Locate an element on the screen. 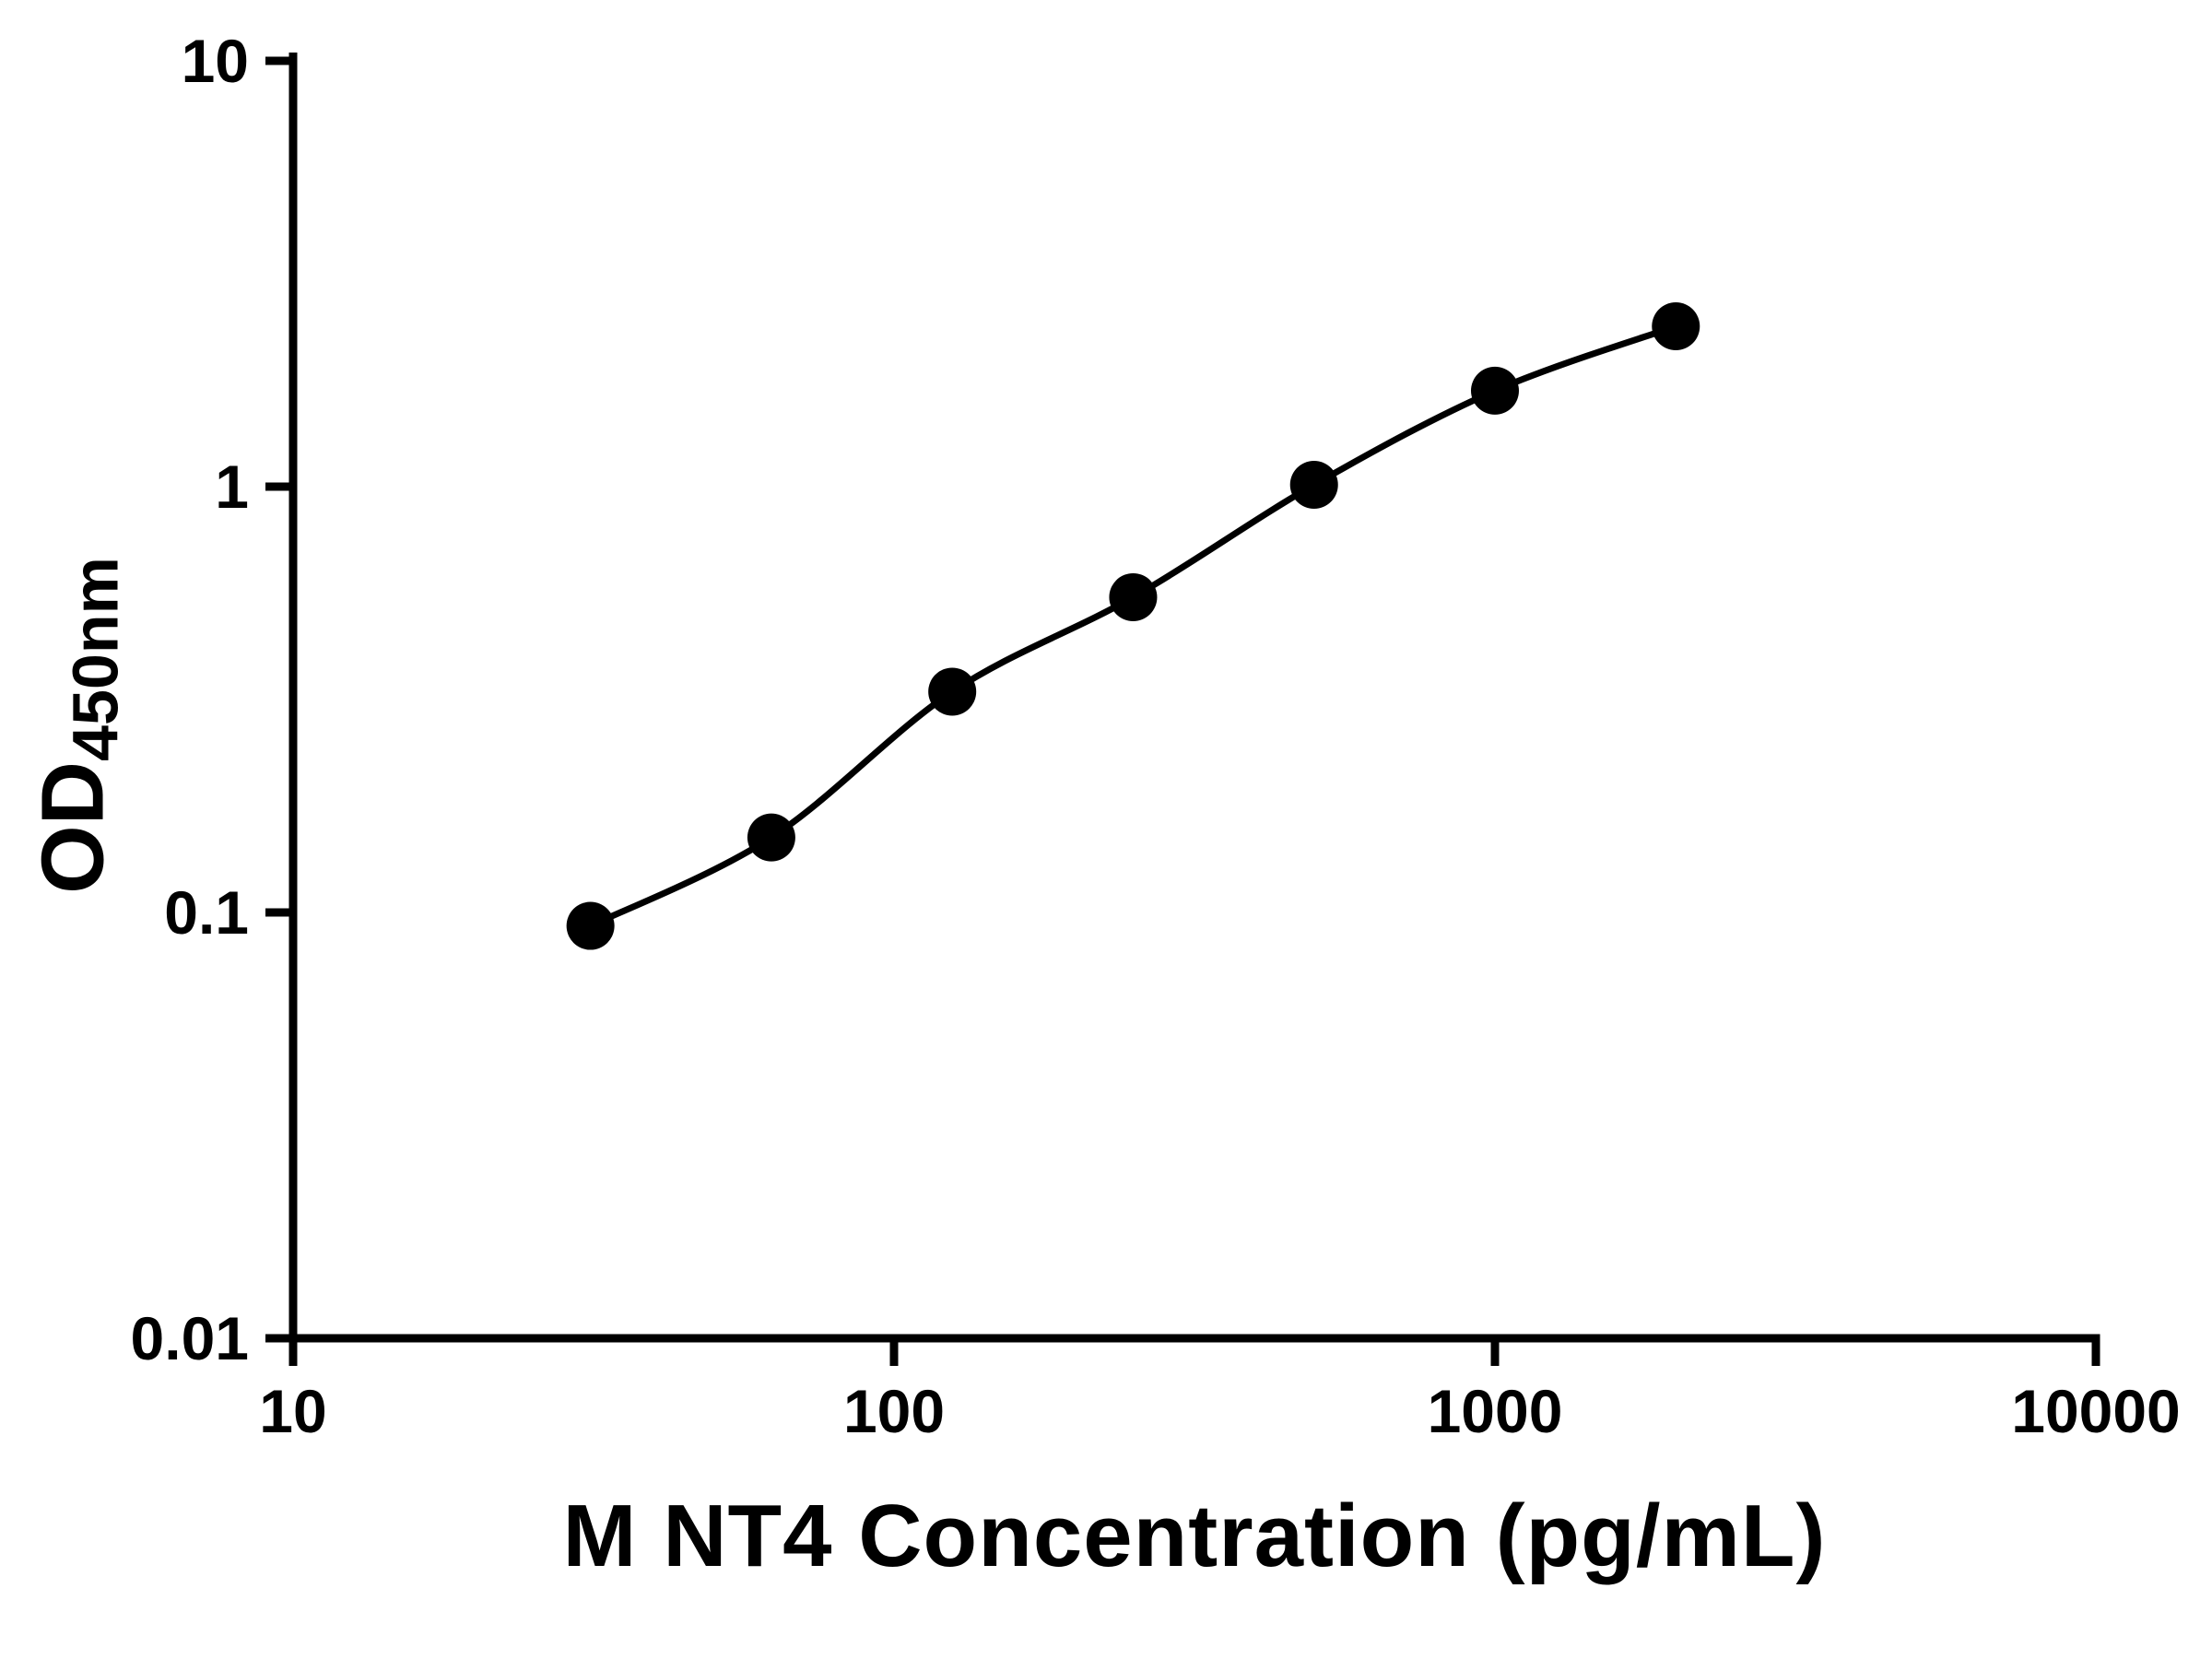 Image resolution: width=2212 pixels, height=1659 pixels. x-tick-label: 10 is located at coordinates (292, 1411).